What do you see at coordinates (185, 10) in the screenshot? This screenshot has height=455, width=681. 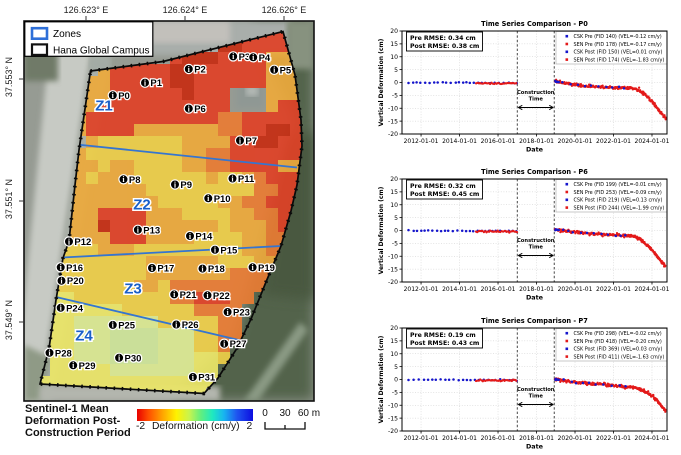 I see `map-xtick-label: 126.624° E` at bounding box center [185, 10].